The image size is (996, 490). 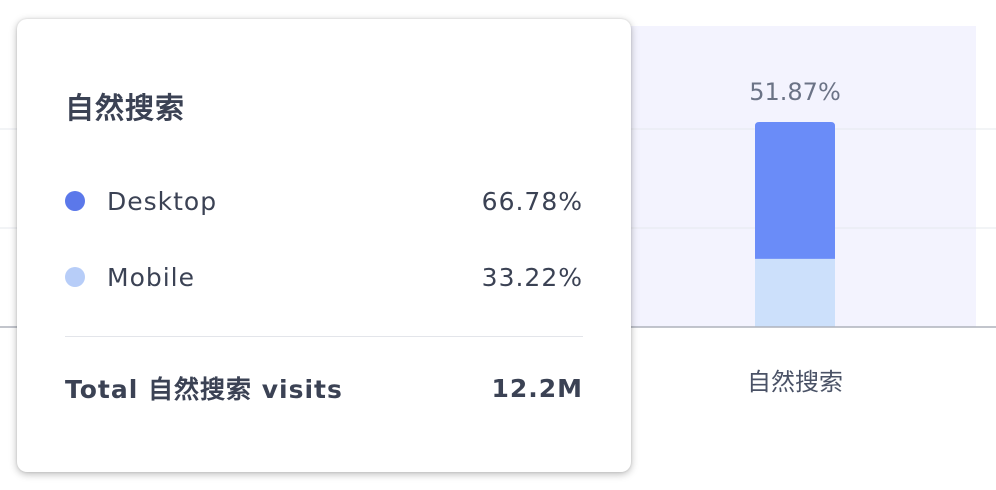 What do you see at coordinates (324, 201) in the screenshot?
I see `tooltip-row-desktop: Desktop 66.78%` at bounding box center [324, 201].